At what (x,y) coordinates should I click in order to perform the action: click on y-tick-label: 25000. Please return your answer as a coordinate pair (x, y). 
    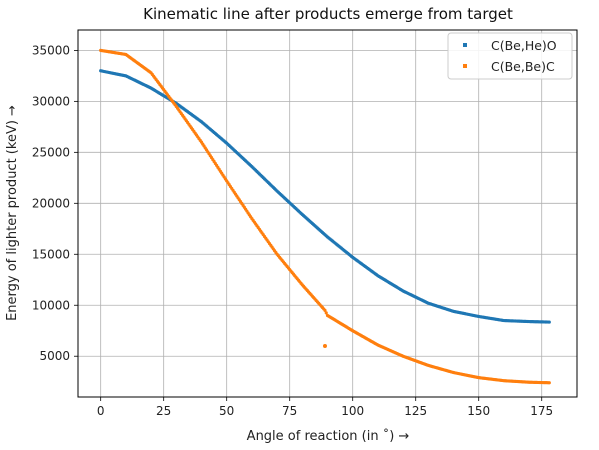
    Looking at the image, I should click on (51, 152).